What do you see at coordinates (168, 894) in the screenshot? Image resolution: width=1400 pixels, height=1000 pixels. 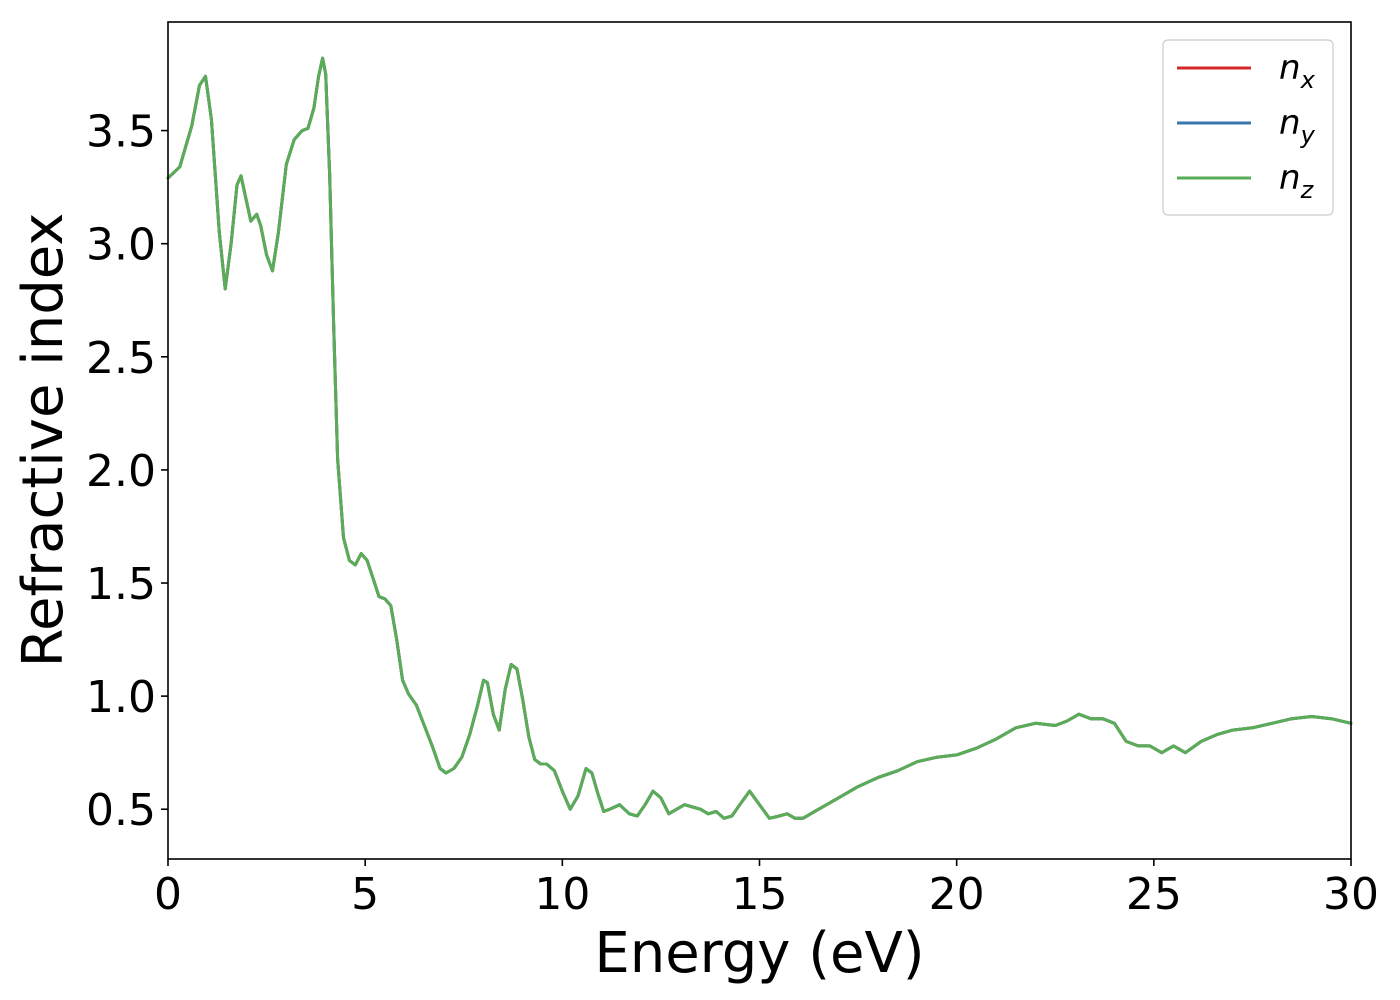 I see `x-tick-label: 0` at bounding box center [168, 894].